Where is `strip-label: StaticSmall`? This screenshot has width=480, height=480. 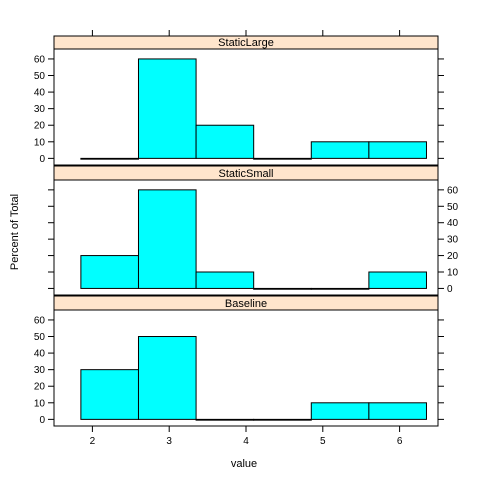
strip-label: StaticSmall is located at coordinates (245, 174).